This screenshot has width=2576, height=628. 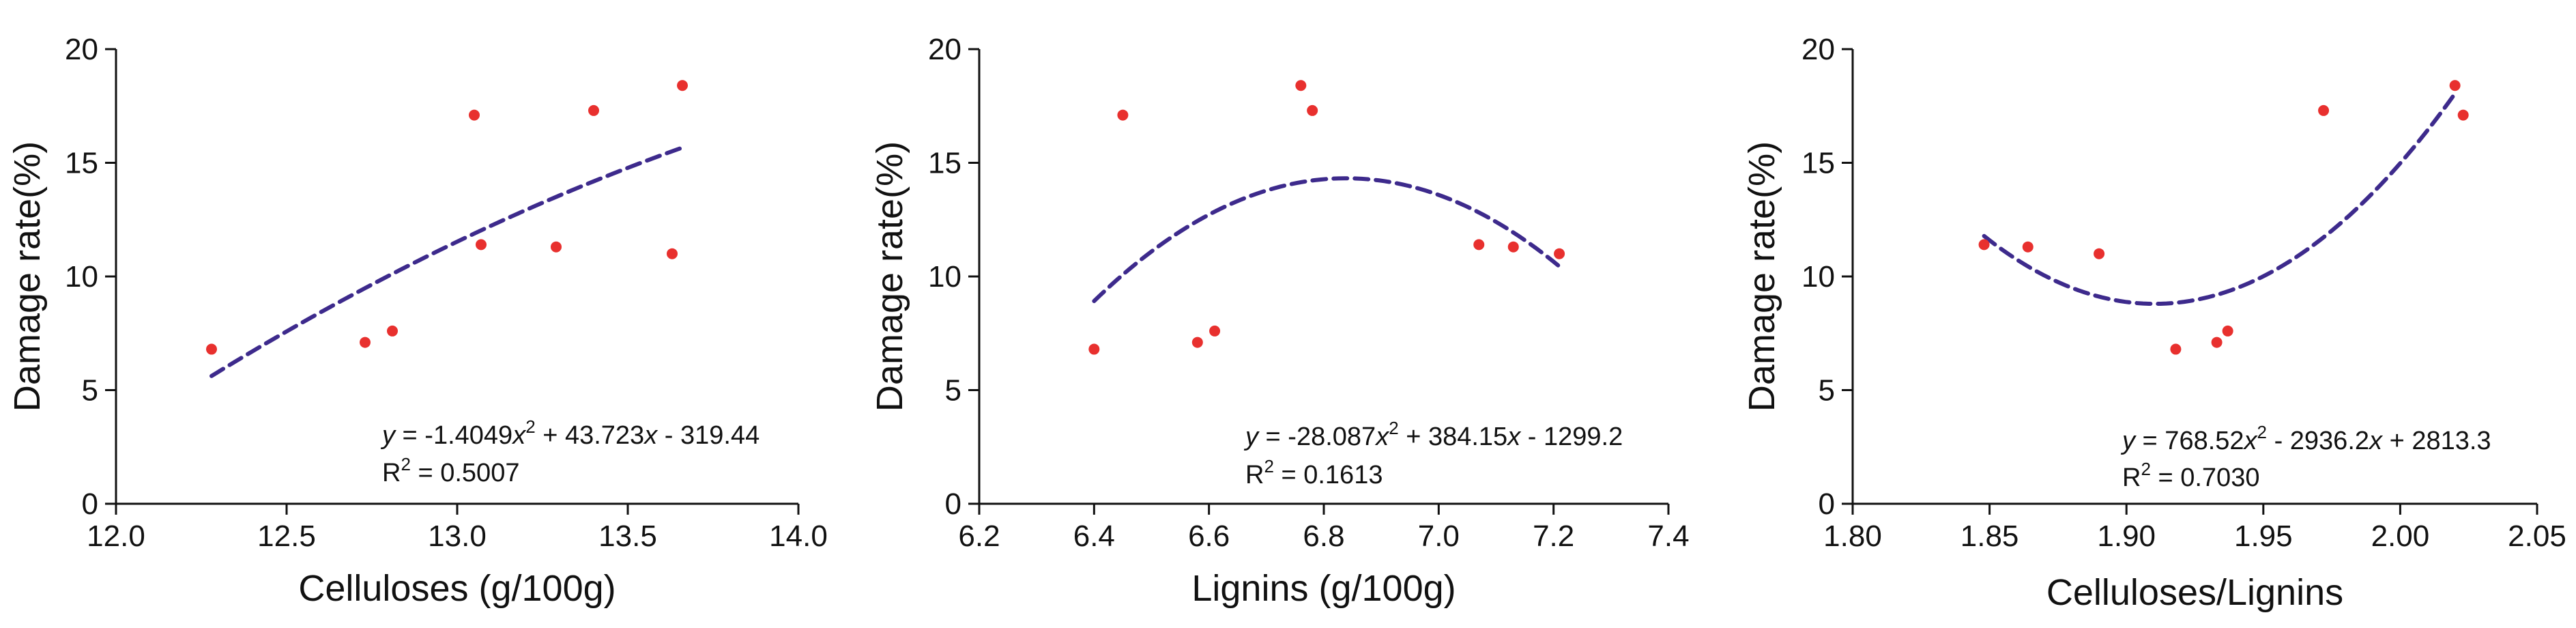 What do you see at coordinates (2263, 536) in the screenshot?
I see `x-tick-label: 1.95` at bounding box center [2263, 536].